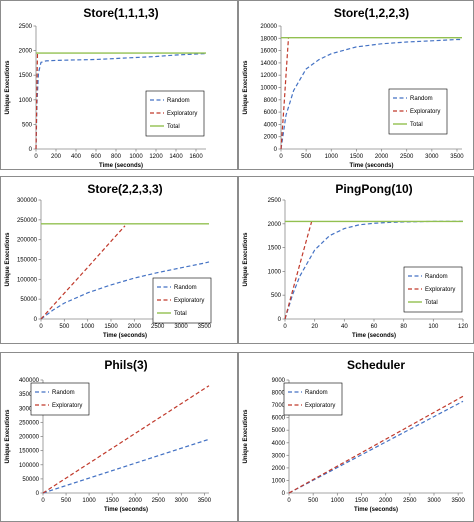 The height and width of the screenshot is (522, 474). What do you see at coordinates (357, 157) in the screenshot?
I see `x-tick-label: 1500` at bounding box center [357, 157].